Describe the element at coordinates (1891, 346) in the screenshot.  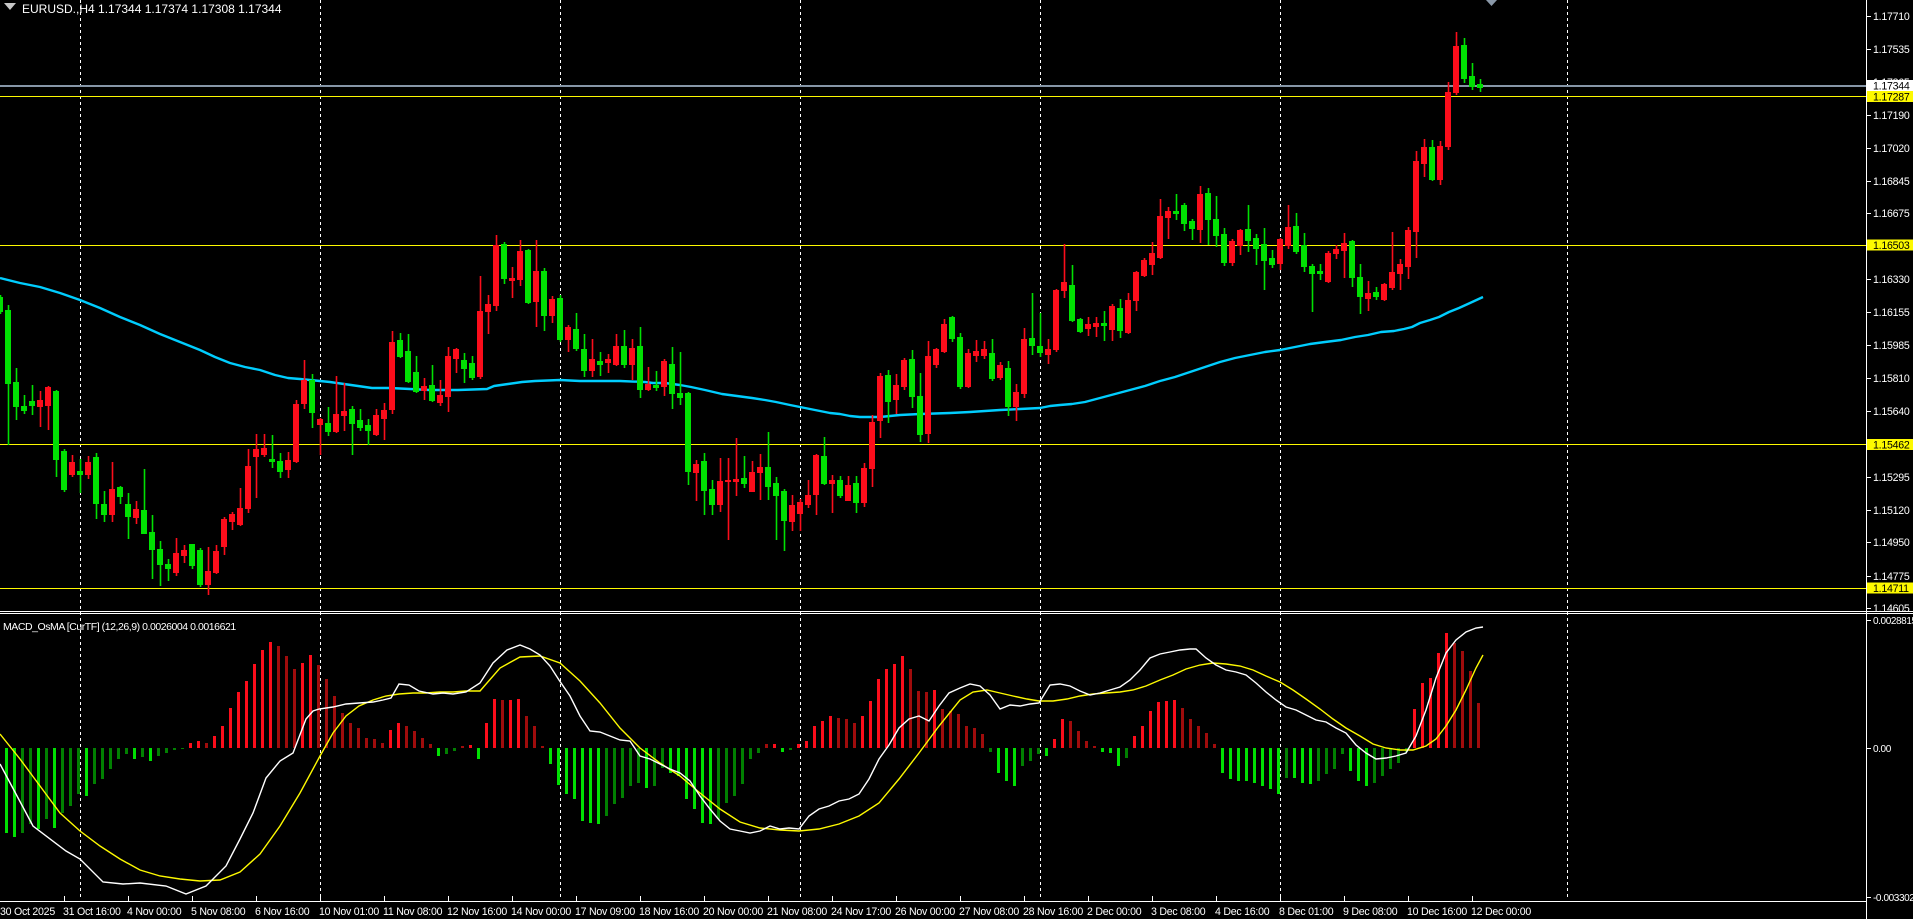
I see `svg-text: 1.15985` at that location.